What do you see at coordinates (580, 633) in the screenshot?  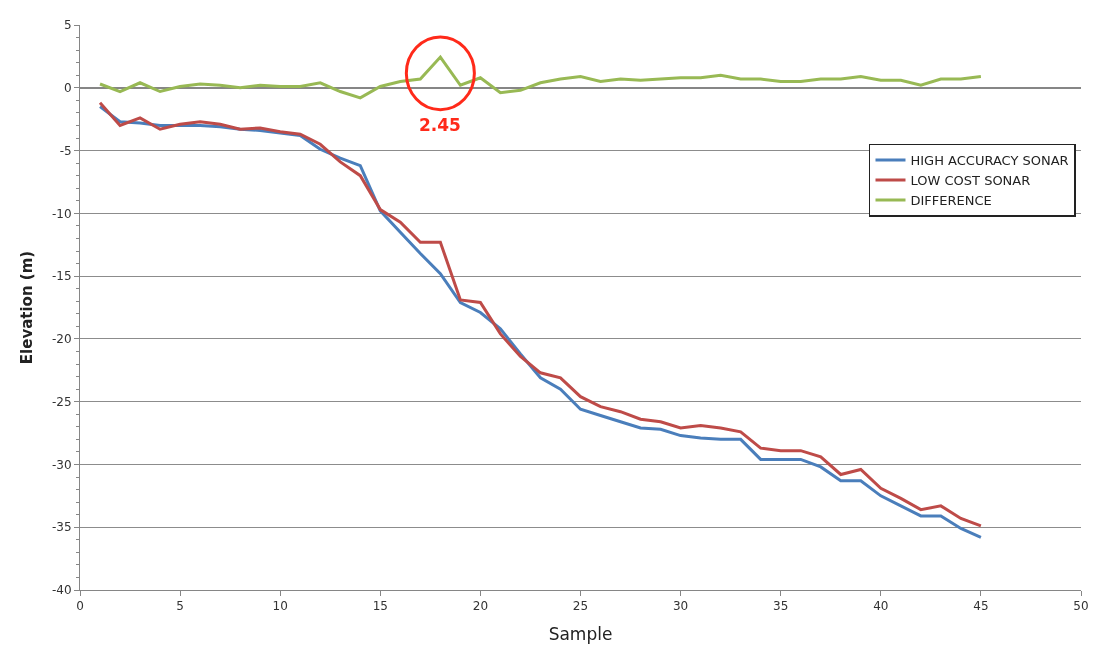 I see `x-axis-title: Sample` at bounding box center [580, 633].